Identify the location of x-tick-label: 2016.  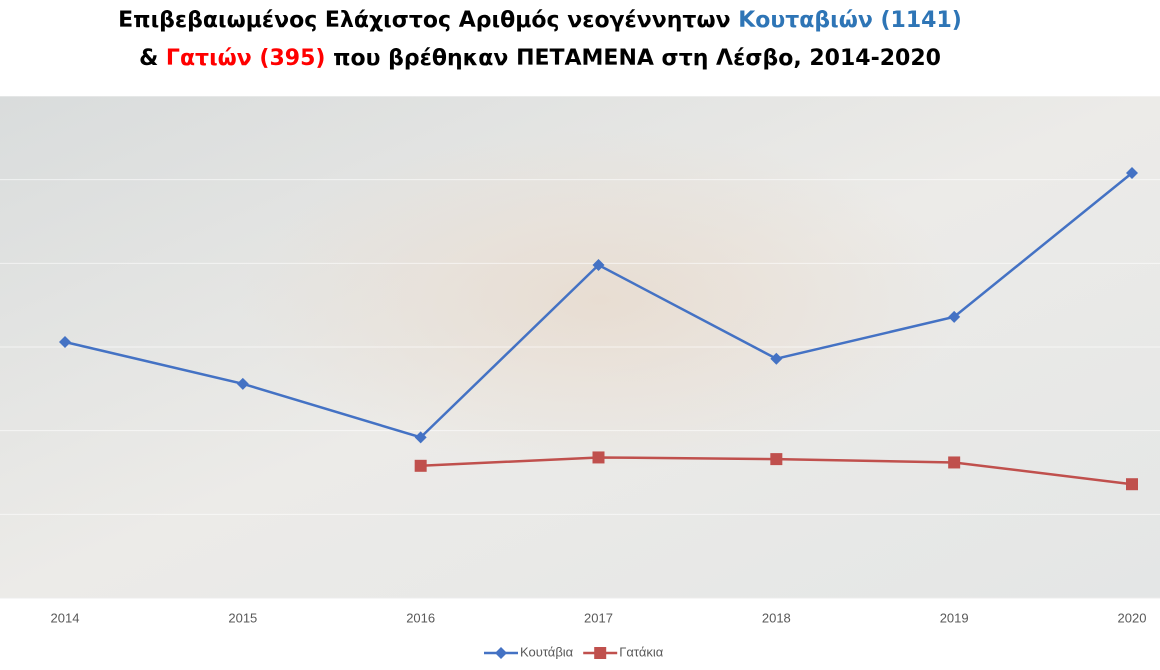
(420, 617).